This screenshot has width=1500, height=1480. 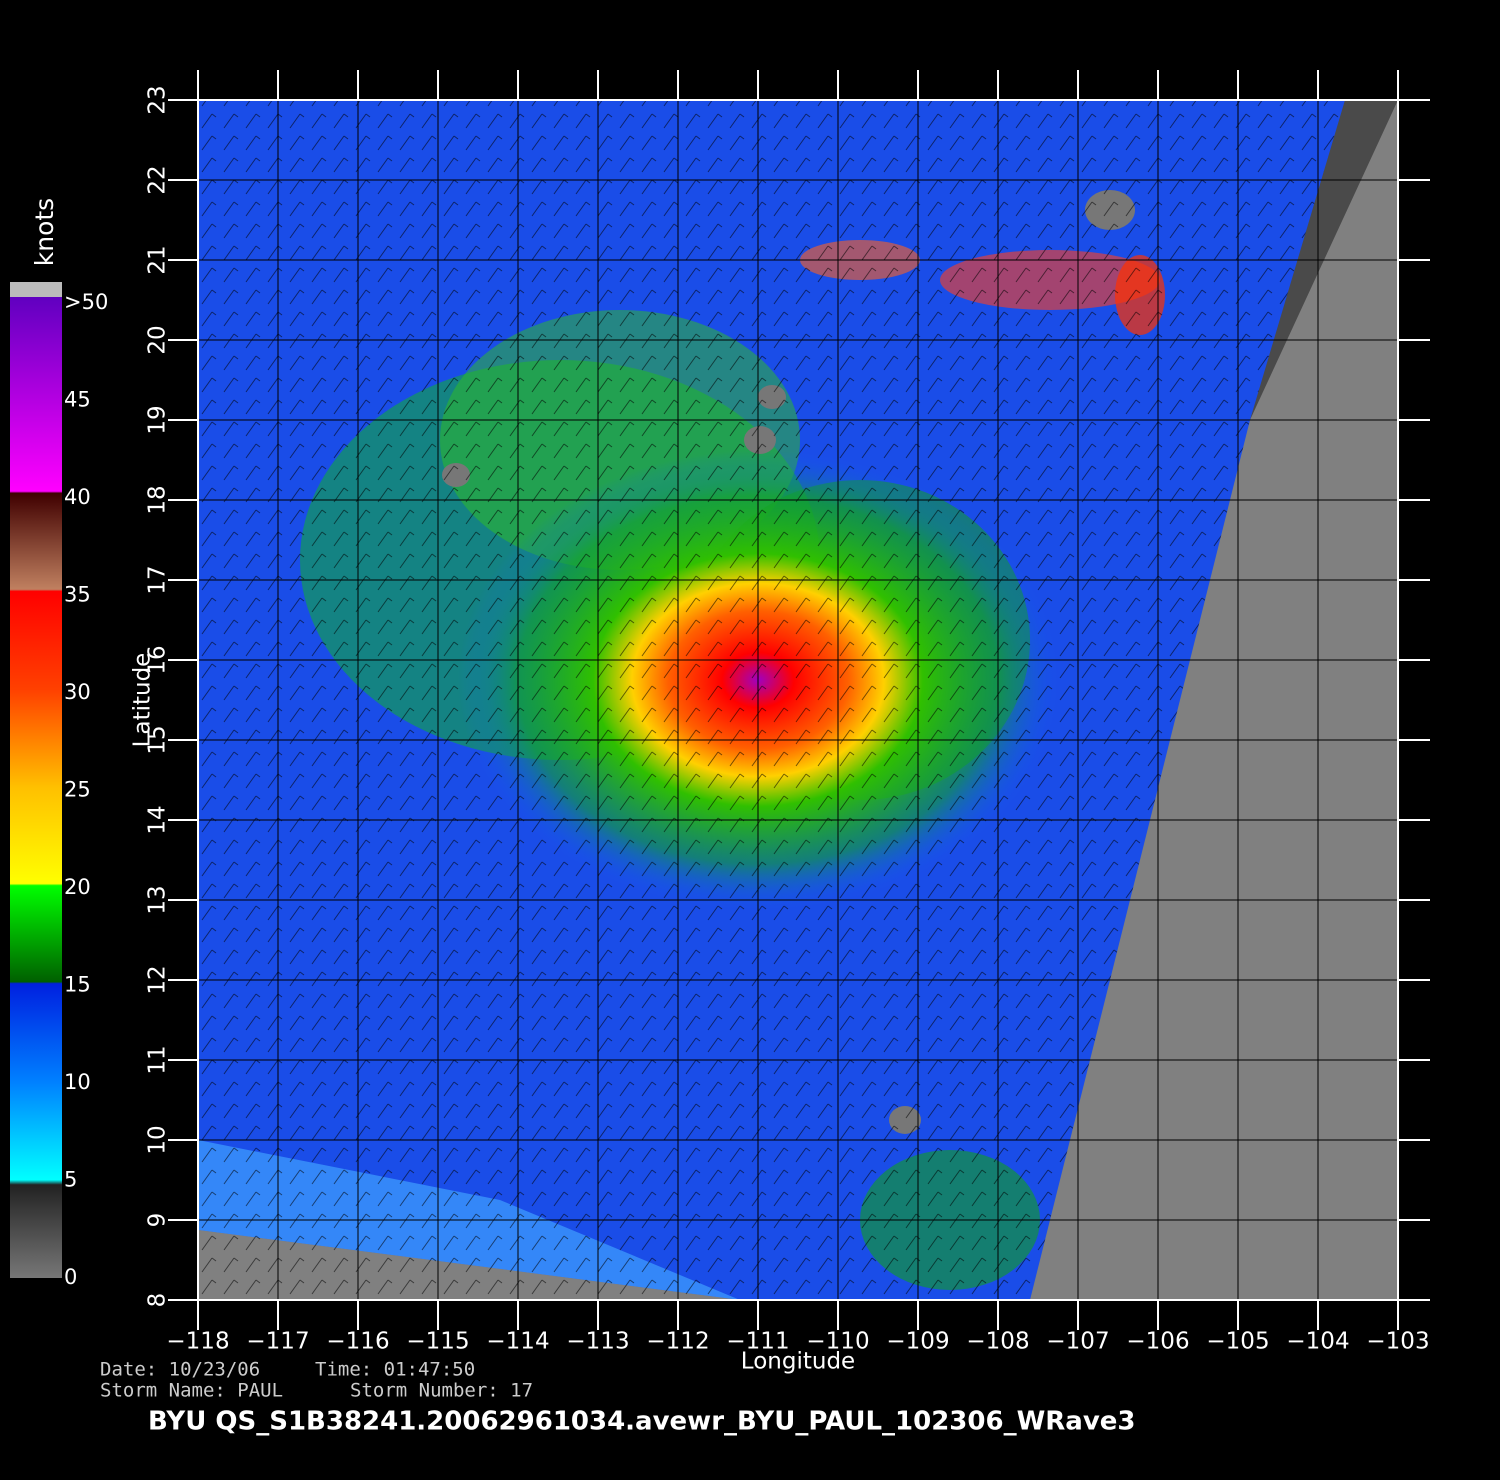 What do you see at coordinates (158, 1300) in the screenshot?
I see `y-tick-label: 8` at bounding box center [158, 1300].